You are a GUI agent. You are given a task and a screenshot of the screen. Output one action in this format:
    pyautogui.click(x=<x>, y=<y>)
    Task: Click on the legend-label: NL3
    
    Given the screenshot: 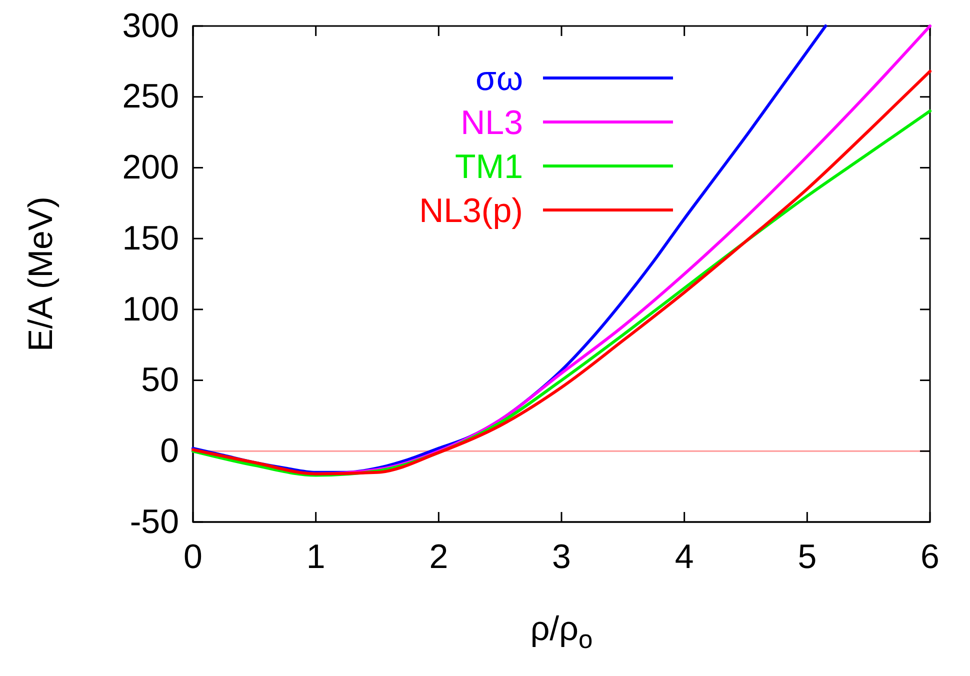 What is the action you would take?
    pyautogui.click(x=491, y=123)
    